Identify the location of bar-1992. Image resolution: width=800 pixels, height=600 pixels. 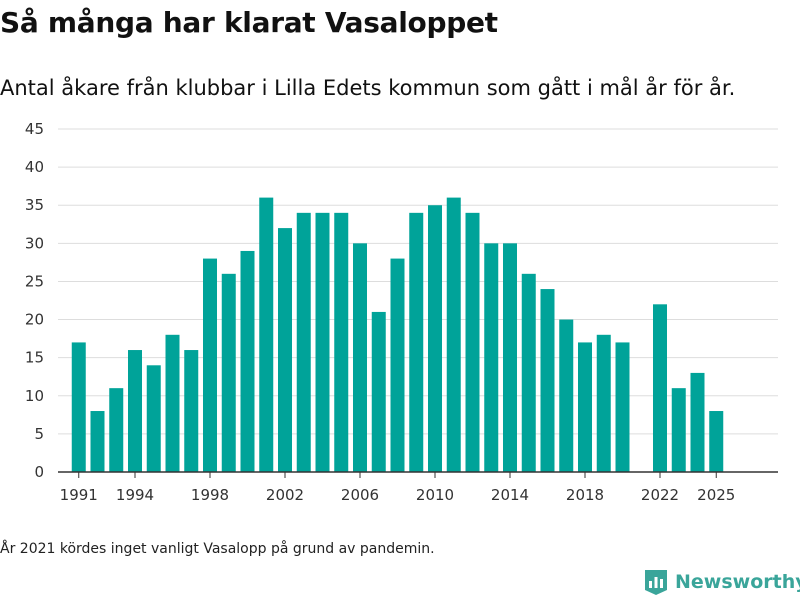
(97, 441).